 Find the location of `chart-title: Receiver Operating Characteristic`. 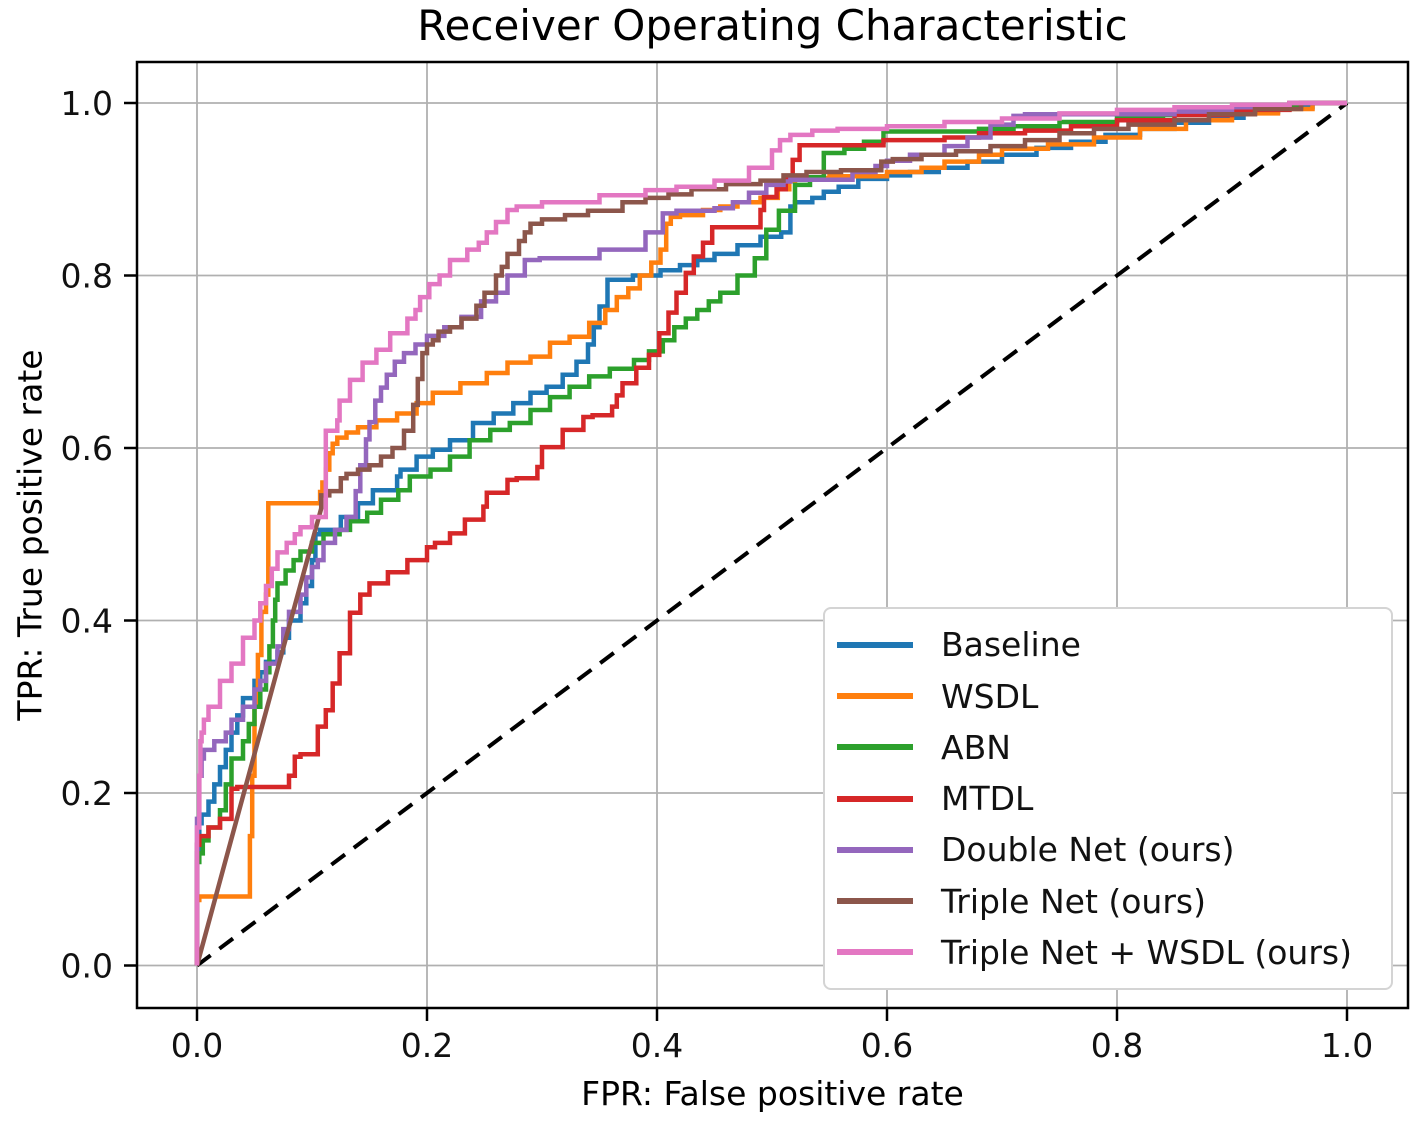

chart-title: Receiver Operating Characteristic is located at coordinates (772, 25).